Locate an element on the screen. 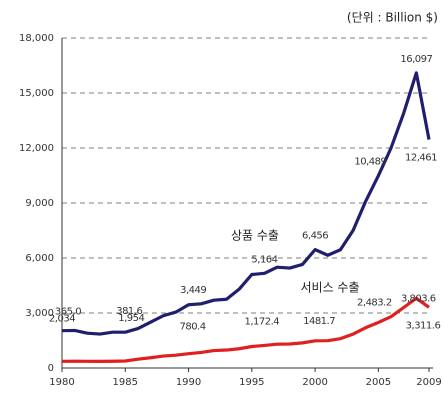  data-label: 2,034 is located at coordinates (62, 319).